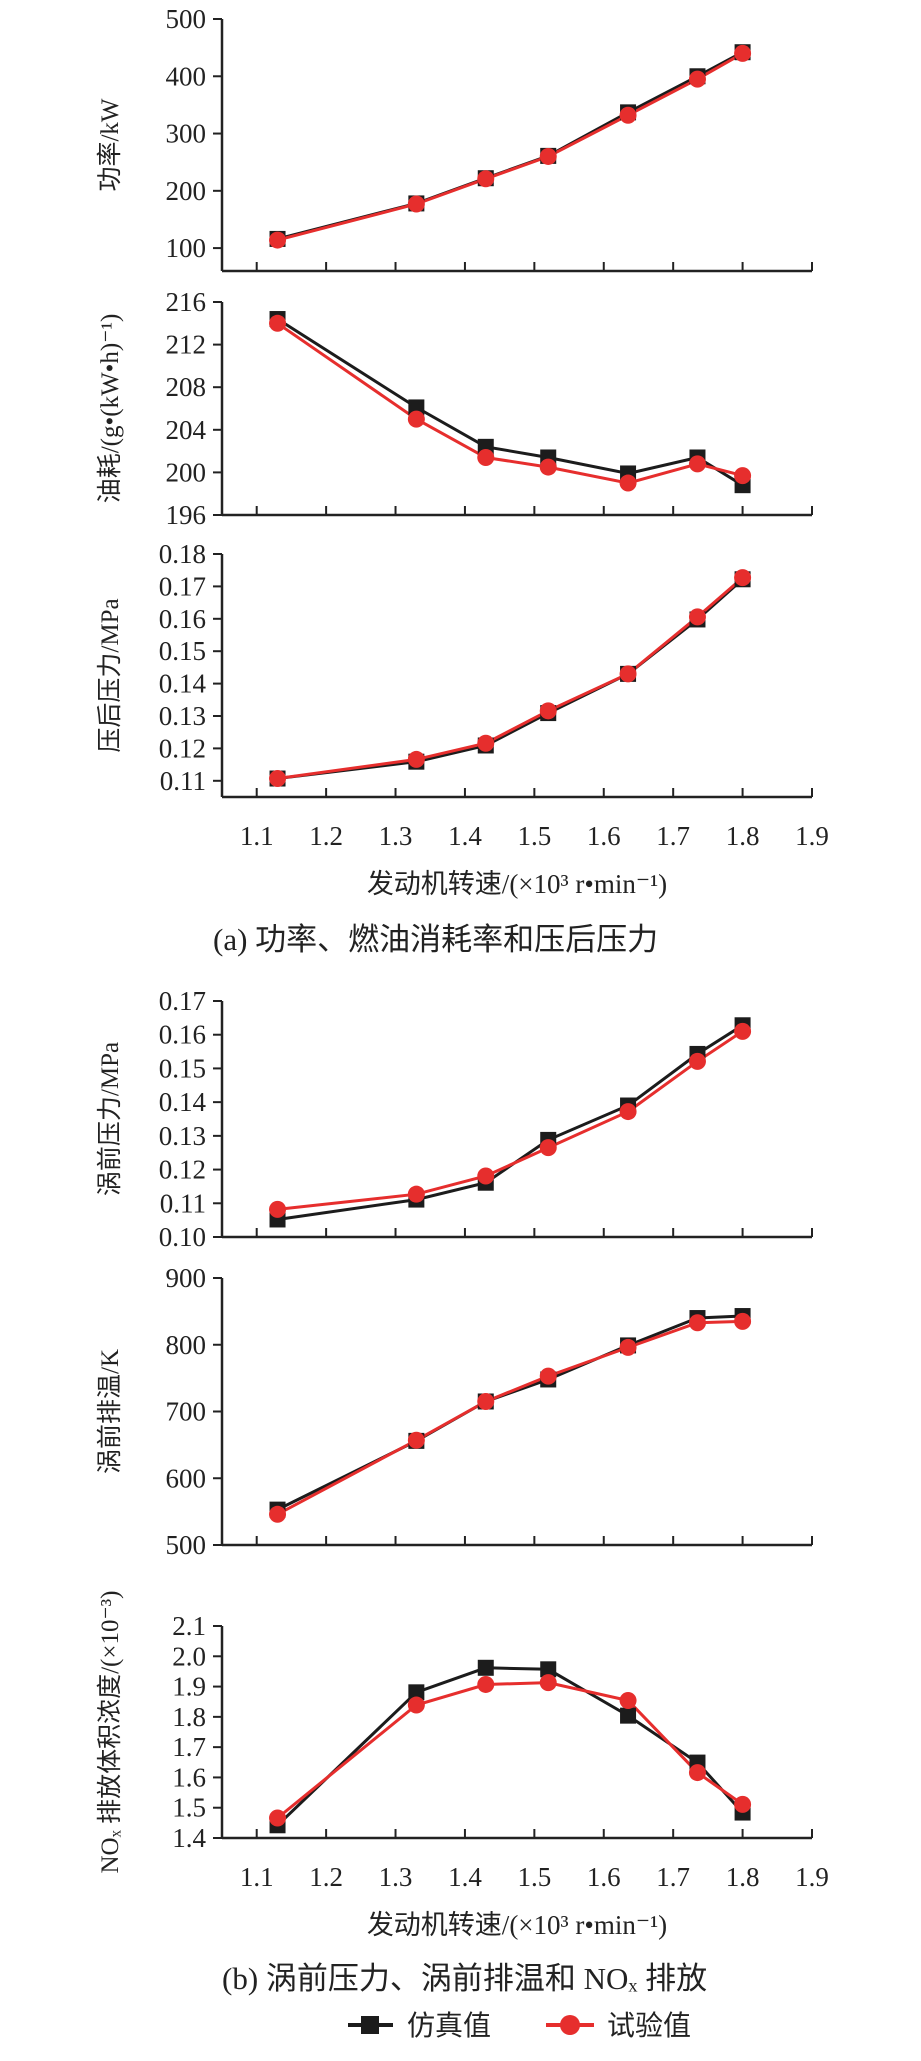  I want to click on y-axis-label: 涡前压力/MPa, so click(110, 1119).